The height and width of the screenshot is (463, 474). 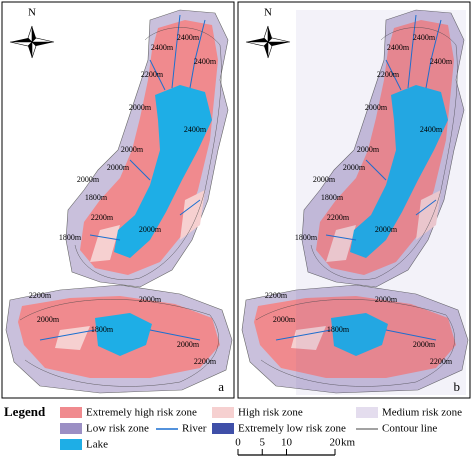 What do you see at coordinates (409, 429) in the screenshot?
I see `legend-label: Contour line` at bounding box center [409, 429].